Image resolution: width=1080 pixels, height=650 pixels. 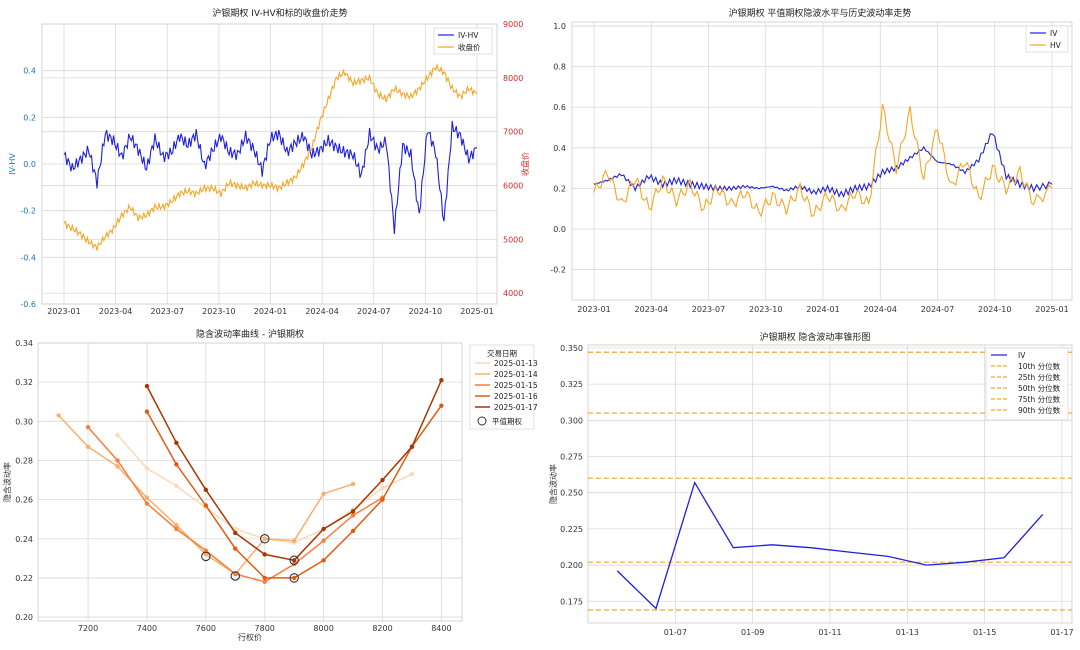 I want to click on chart3-ytick: 0.22, so click(x=24, y=578).